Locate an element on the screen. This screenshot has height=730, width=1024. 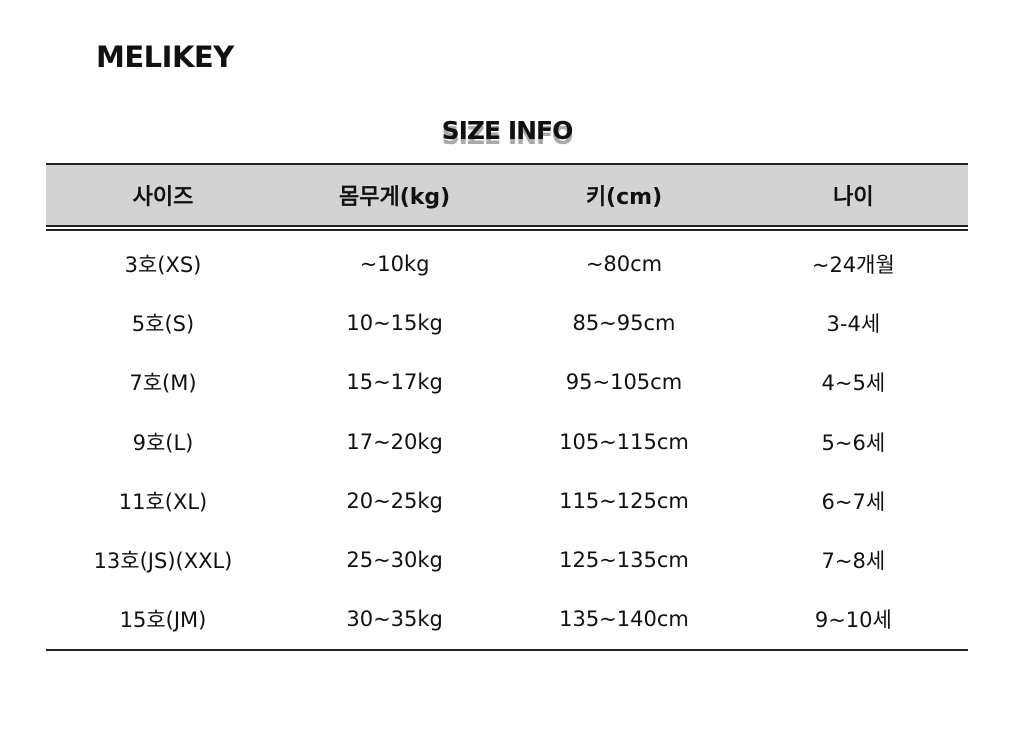
cell-size: 15호(JM) is located at coordinates (163, 620).